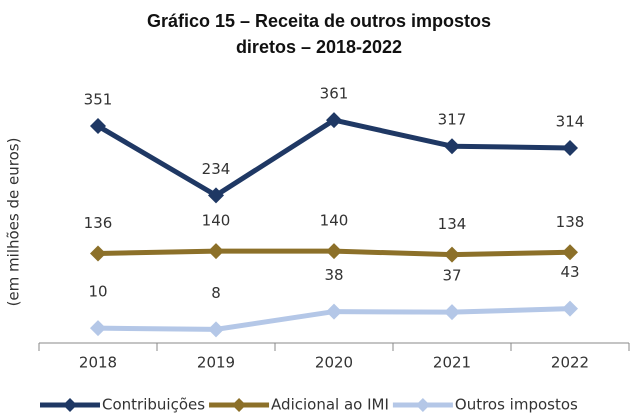 The width and height of the screenshot is (638, 415). I want to click on x-tick-label: 2022, so click(570, 363).